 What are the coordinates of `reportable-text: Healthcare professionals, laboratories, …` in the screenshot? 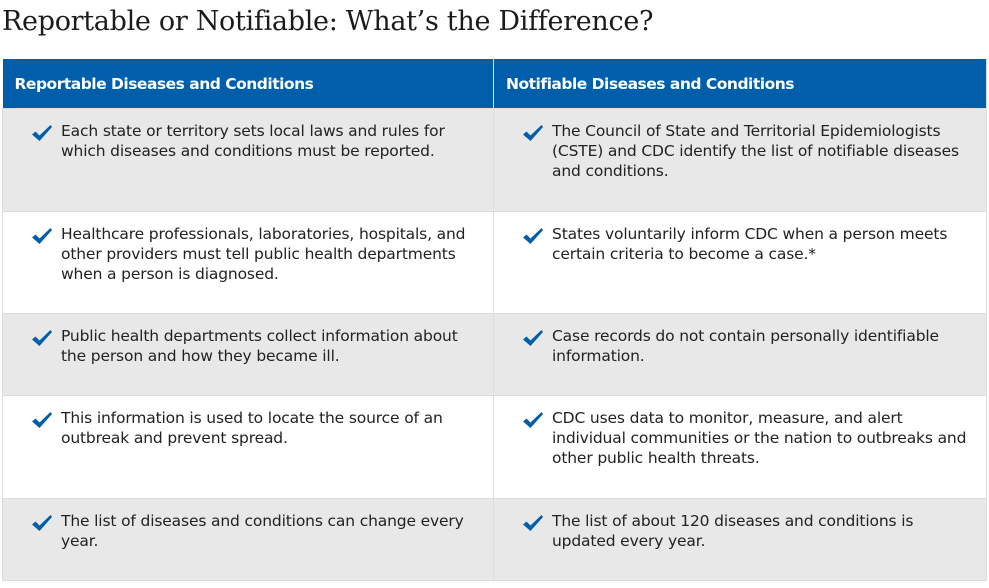 It's located at (263, 254).